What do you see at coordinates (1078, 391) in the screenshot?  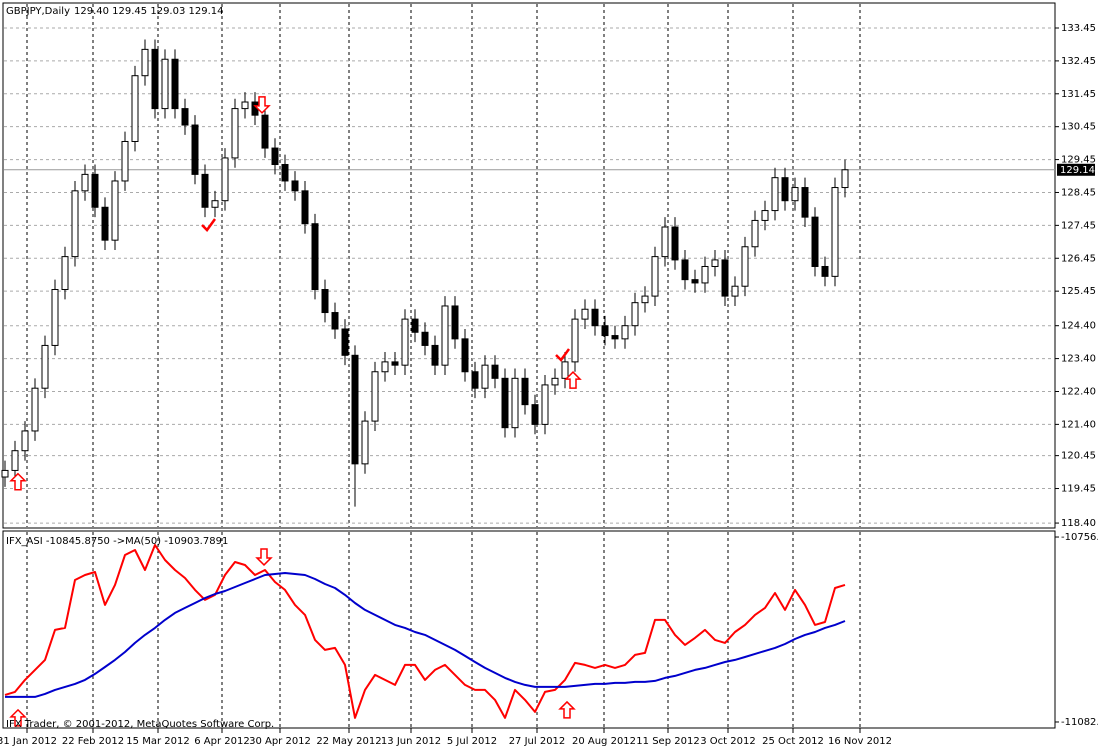 I see `y-tick-label: 122.40` at bounding box center [1078, 391].